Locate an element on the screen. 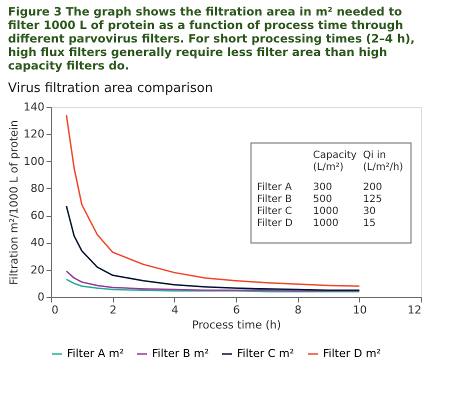 The width and height of the screenshot is (466, 398). annotation: Capacity (L/m²) is located at coordinates (335, 161).